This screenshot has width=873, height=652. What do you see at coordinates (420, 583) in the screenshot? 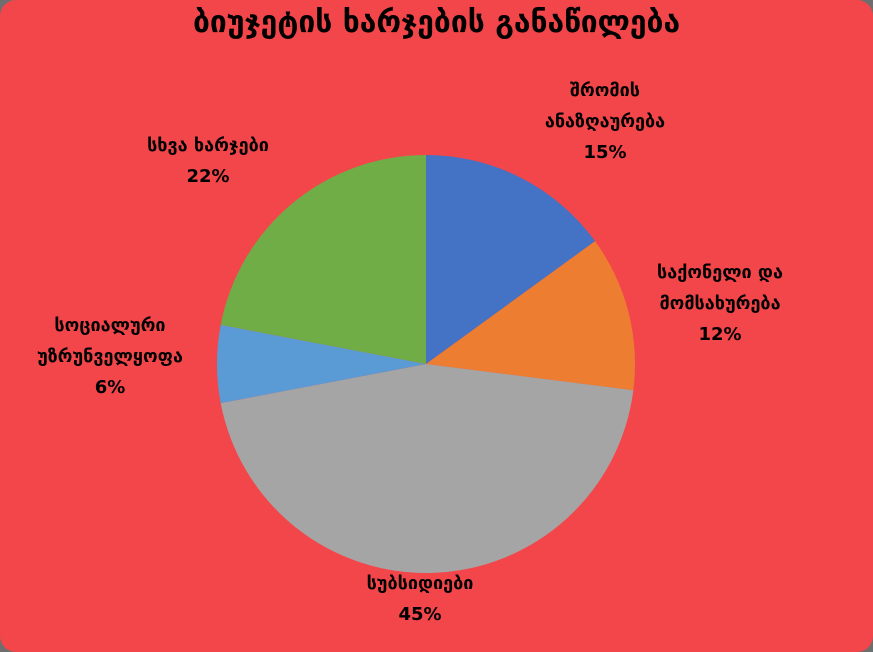
I see `data-label-category: სუბსიდიები` at bounding box center [420, 583].